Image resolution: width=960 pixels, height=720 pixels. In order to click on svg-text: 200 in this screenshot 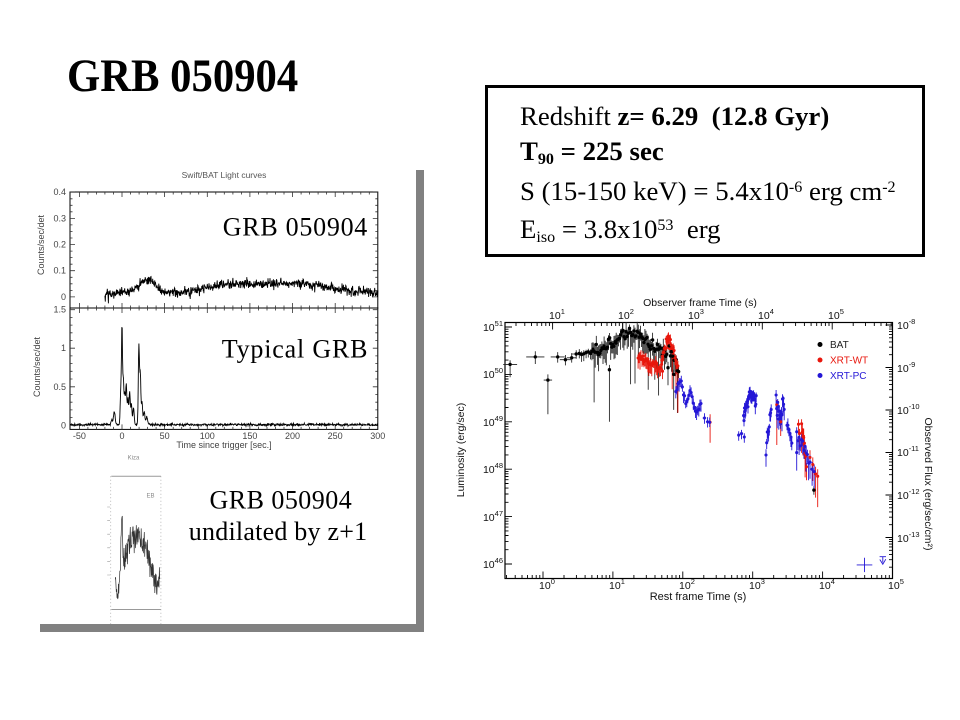, I will do `click(292, 436)`.